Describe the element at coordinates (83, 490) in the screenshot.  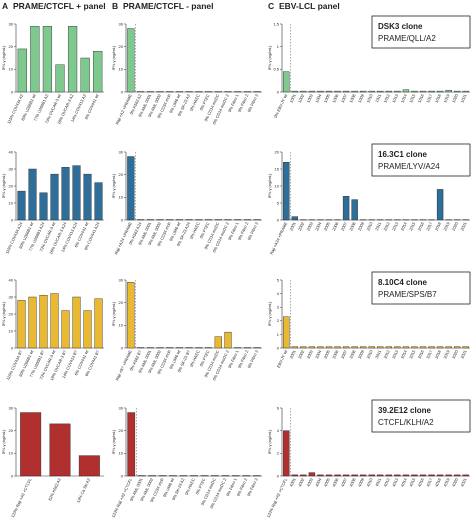
I see `x-tick-label: 13% Ca Ski A2` at that location.